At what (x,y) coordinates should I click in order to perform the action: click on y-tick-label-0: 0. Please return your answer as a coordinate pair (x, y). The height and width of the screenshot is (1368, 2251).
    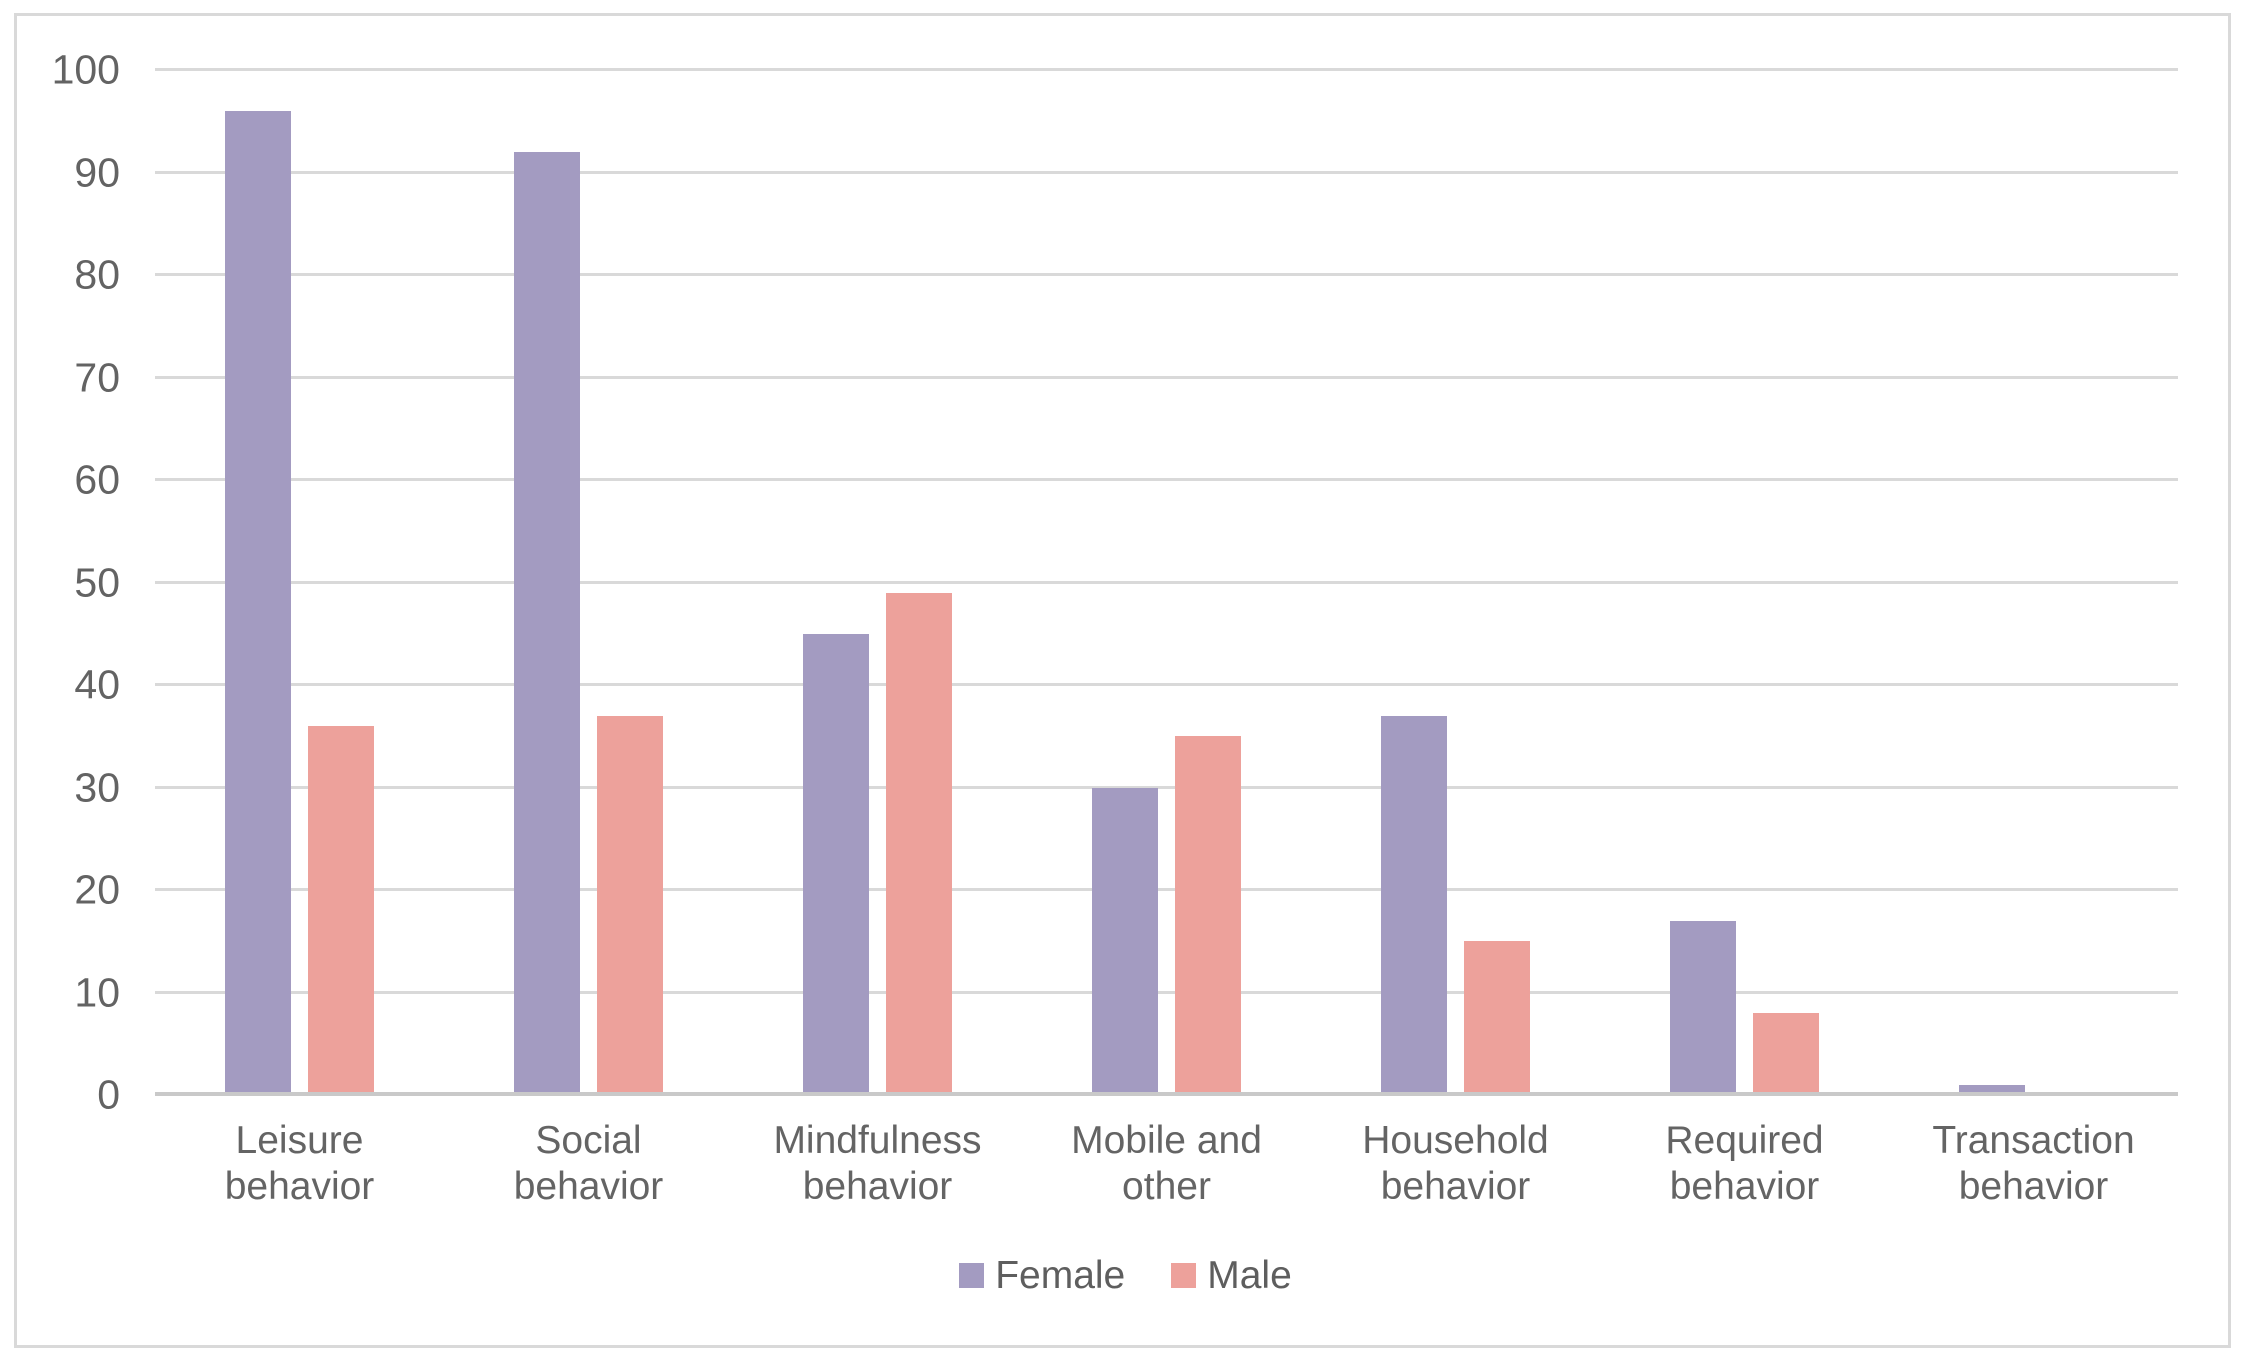
    Looking at the image, I should click on (108, 1094).